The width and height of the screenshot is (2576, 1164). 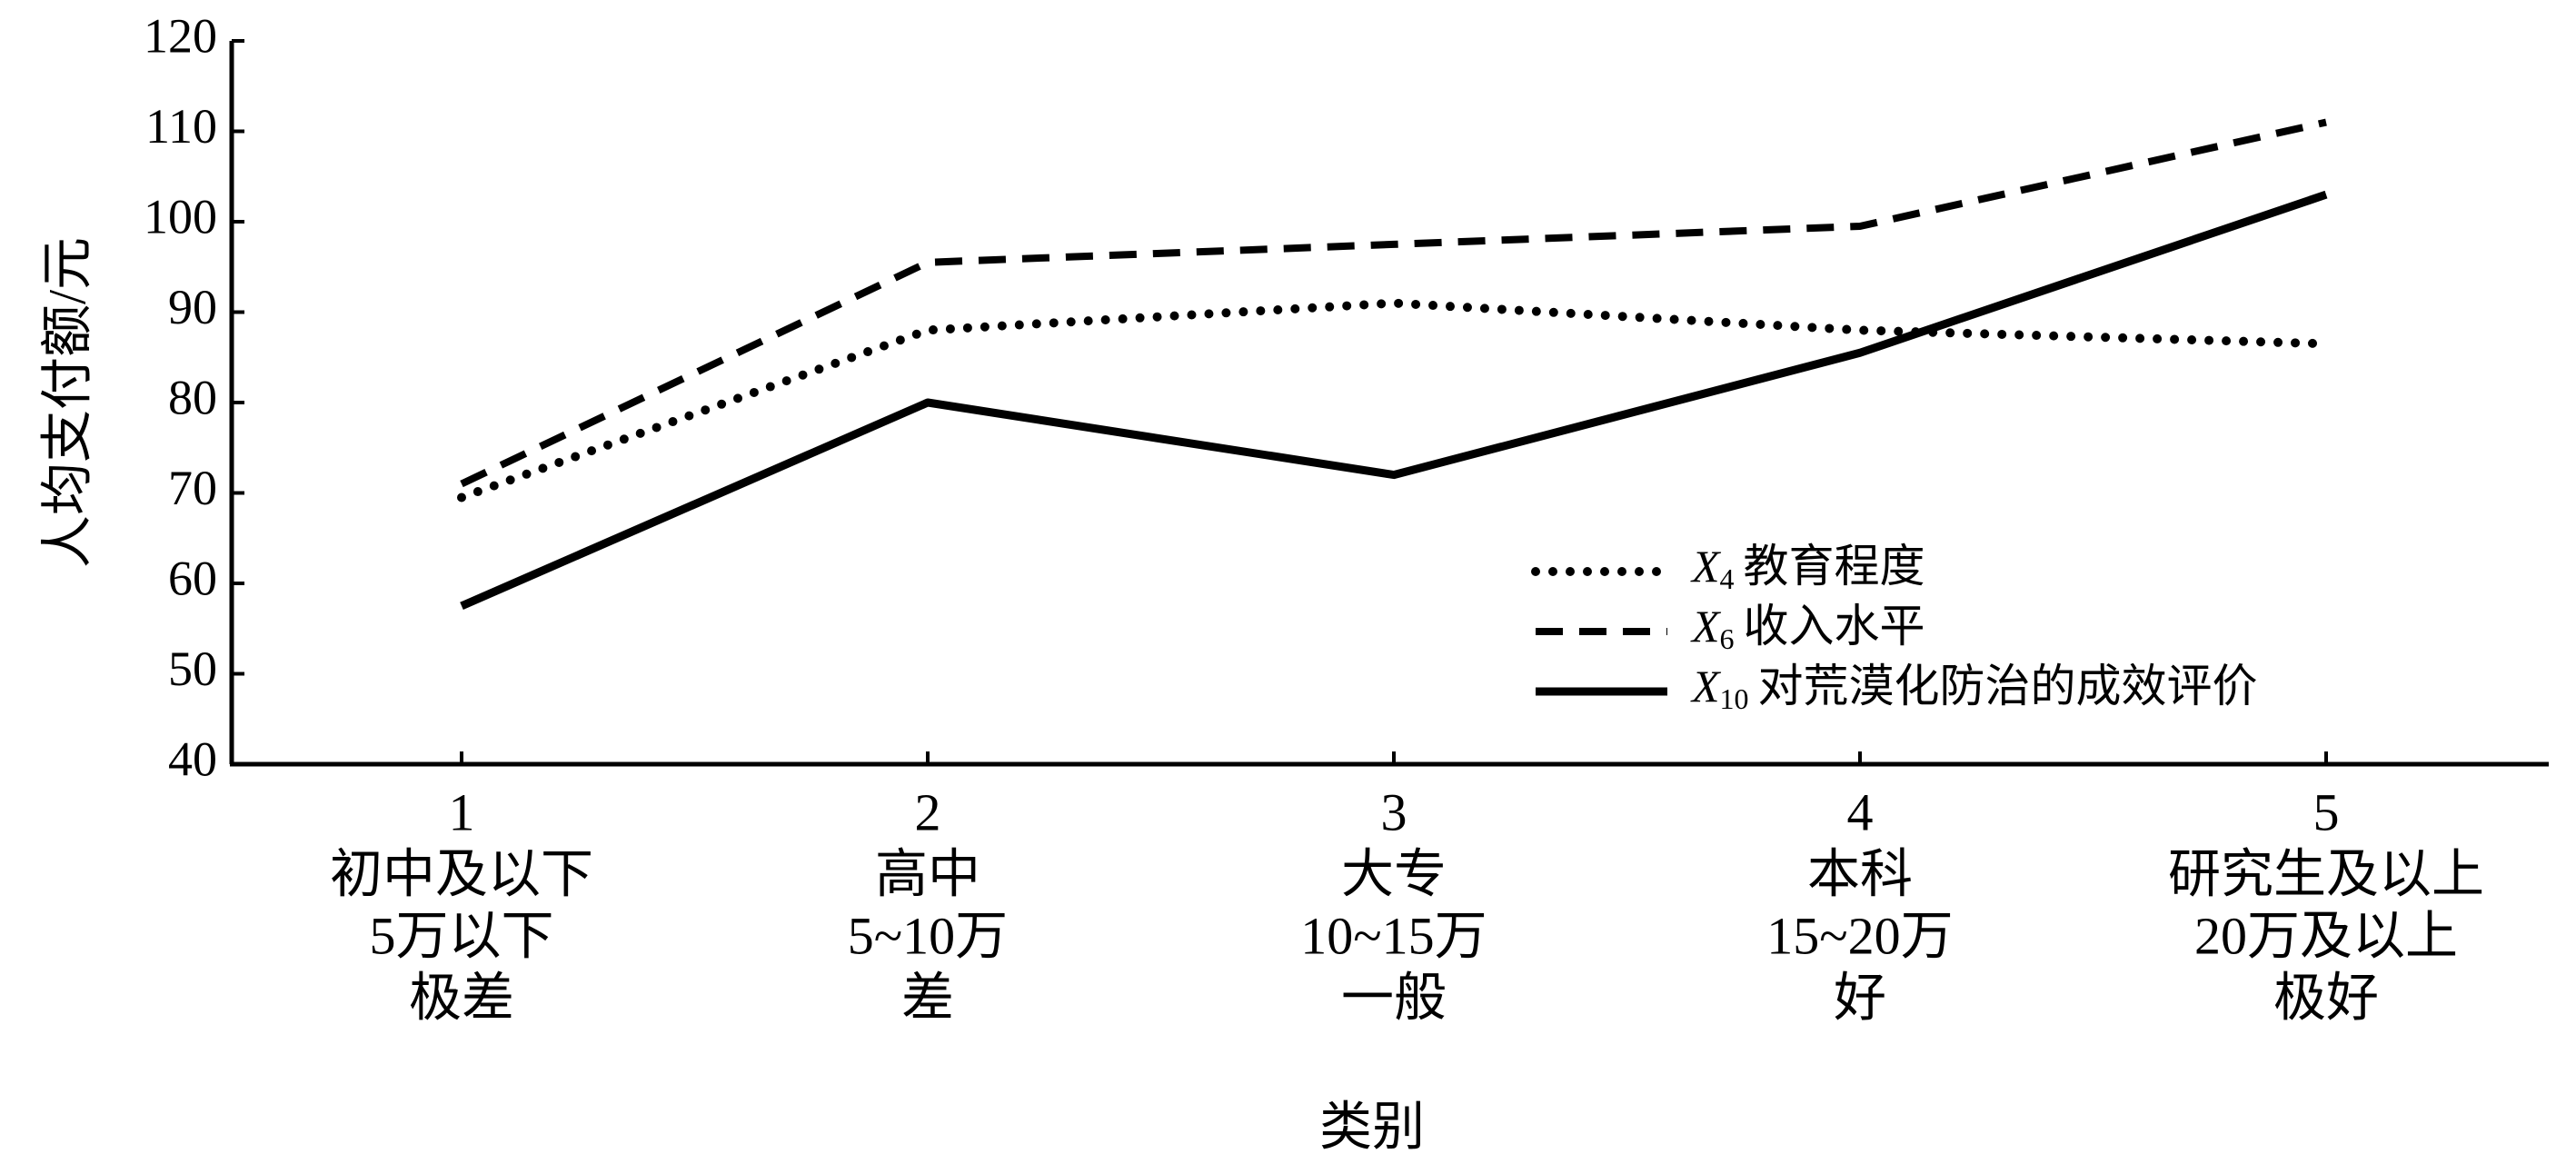 I want to click on x-tick-label: 高中, so click(x=928, y=874).